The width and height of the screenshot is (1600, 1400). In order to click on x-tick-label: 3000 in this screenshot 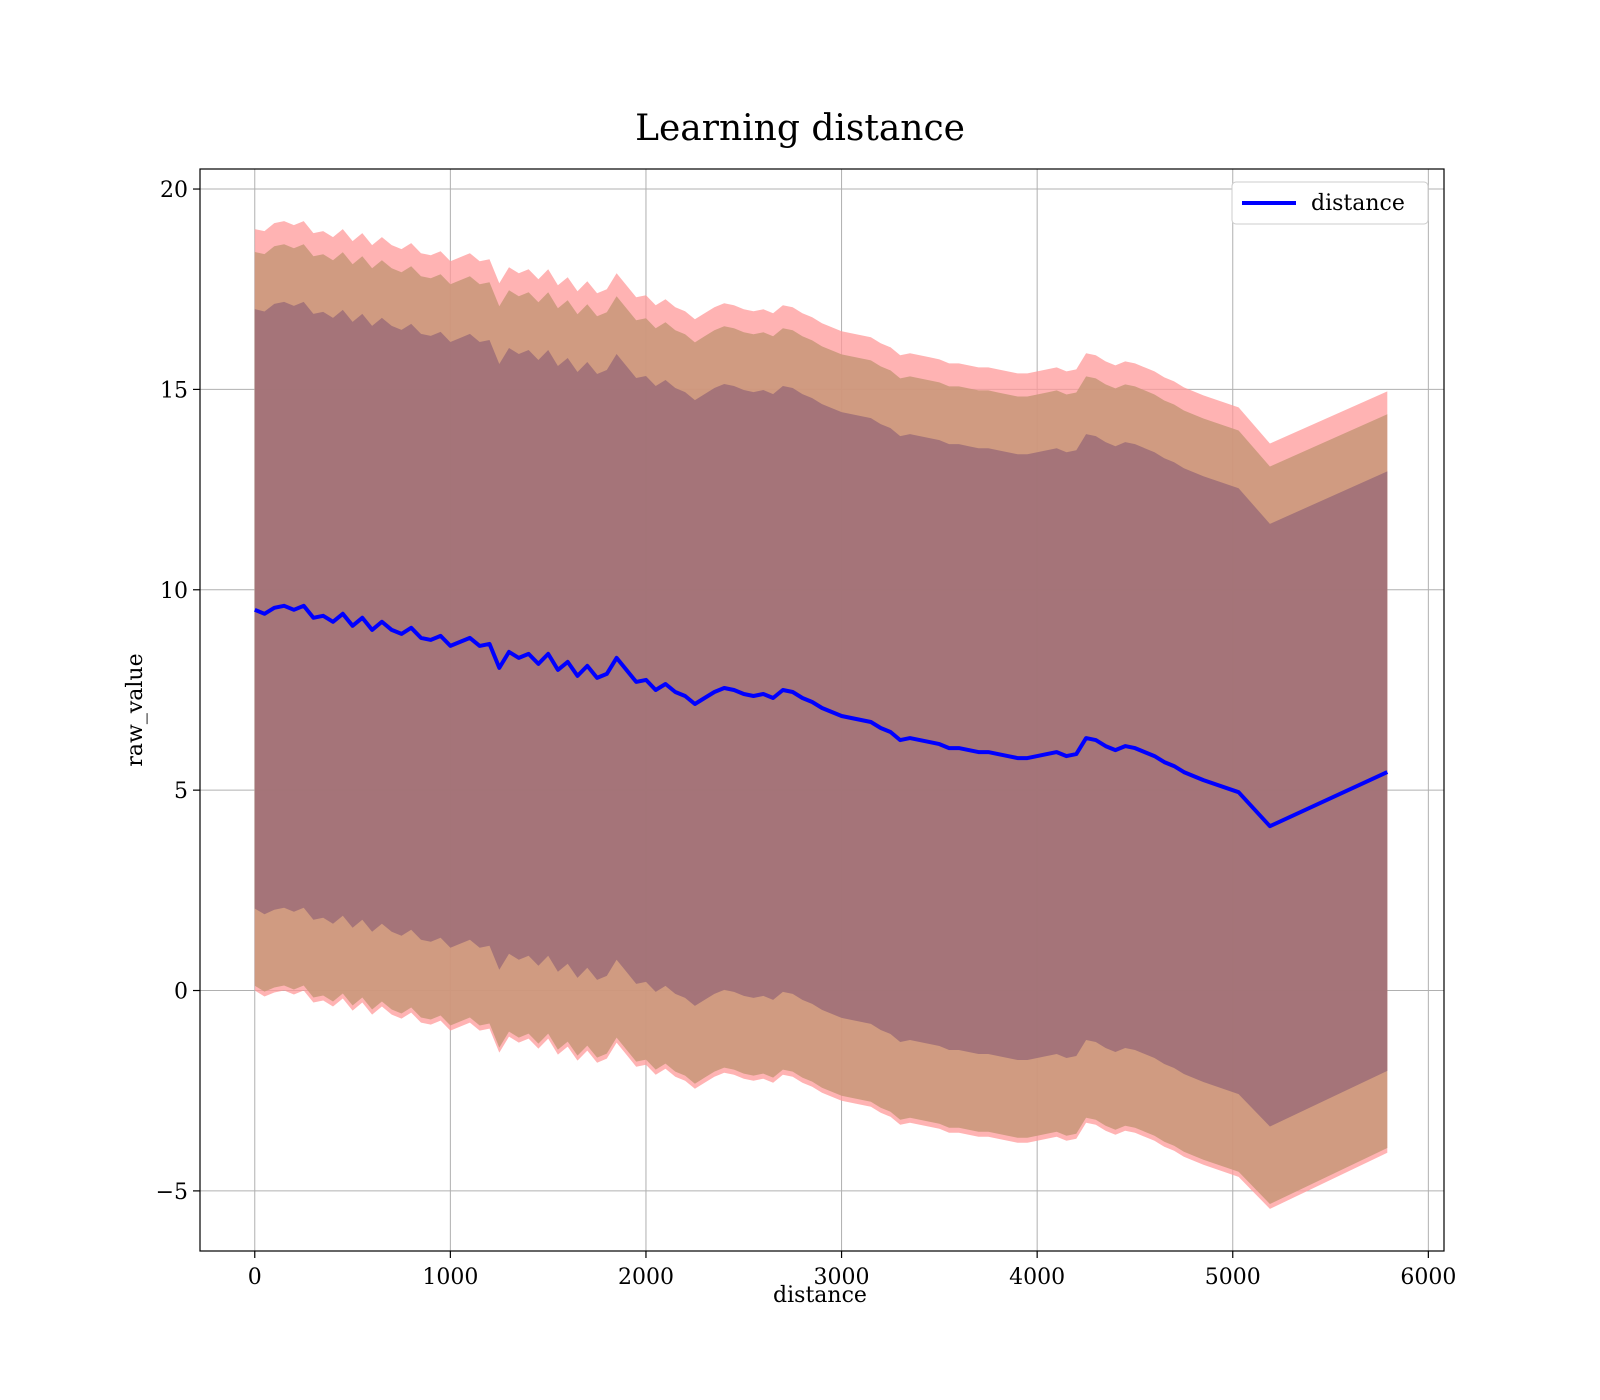, I will do `click(842, 1277)`.